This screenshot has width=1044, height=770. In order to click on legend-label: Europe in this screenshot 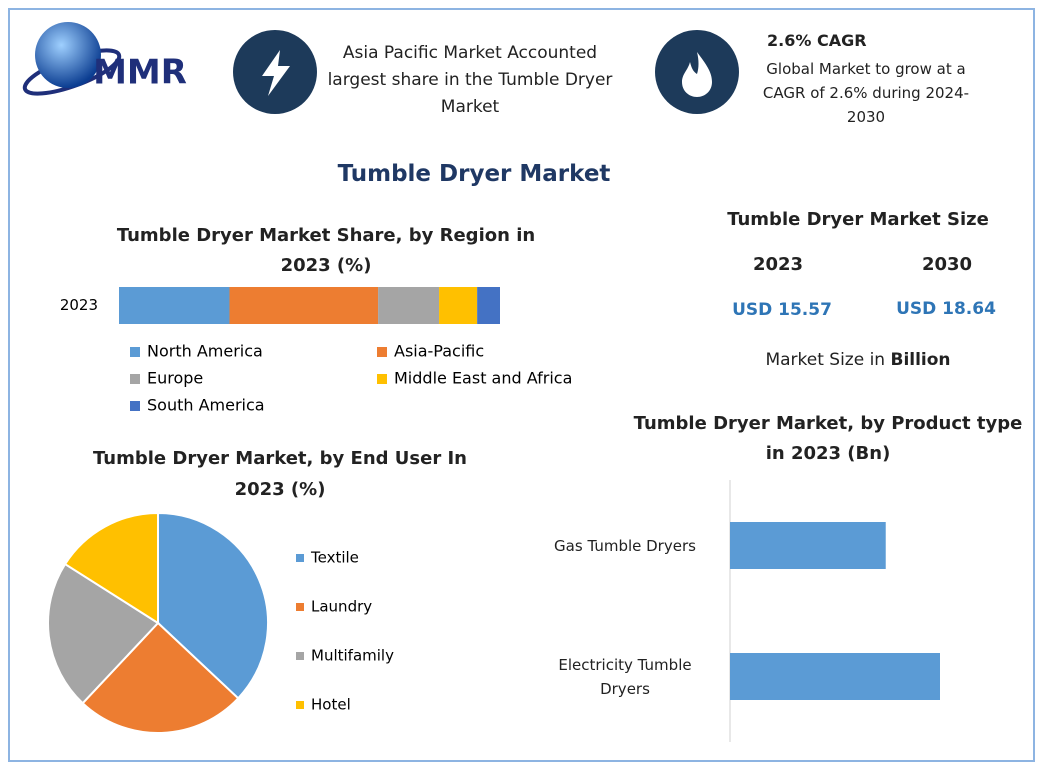, I will do `click(175, 378)`.